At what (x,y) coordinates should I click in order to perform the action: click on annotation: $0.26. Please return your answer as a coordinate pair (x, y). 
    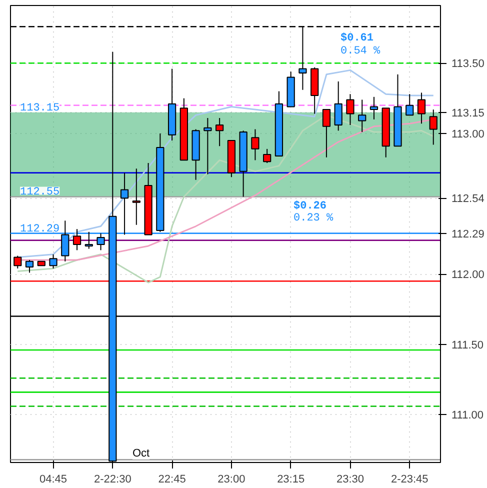
    Looking at the image, I should click on (310, 206).